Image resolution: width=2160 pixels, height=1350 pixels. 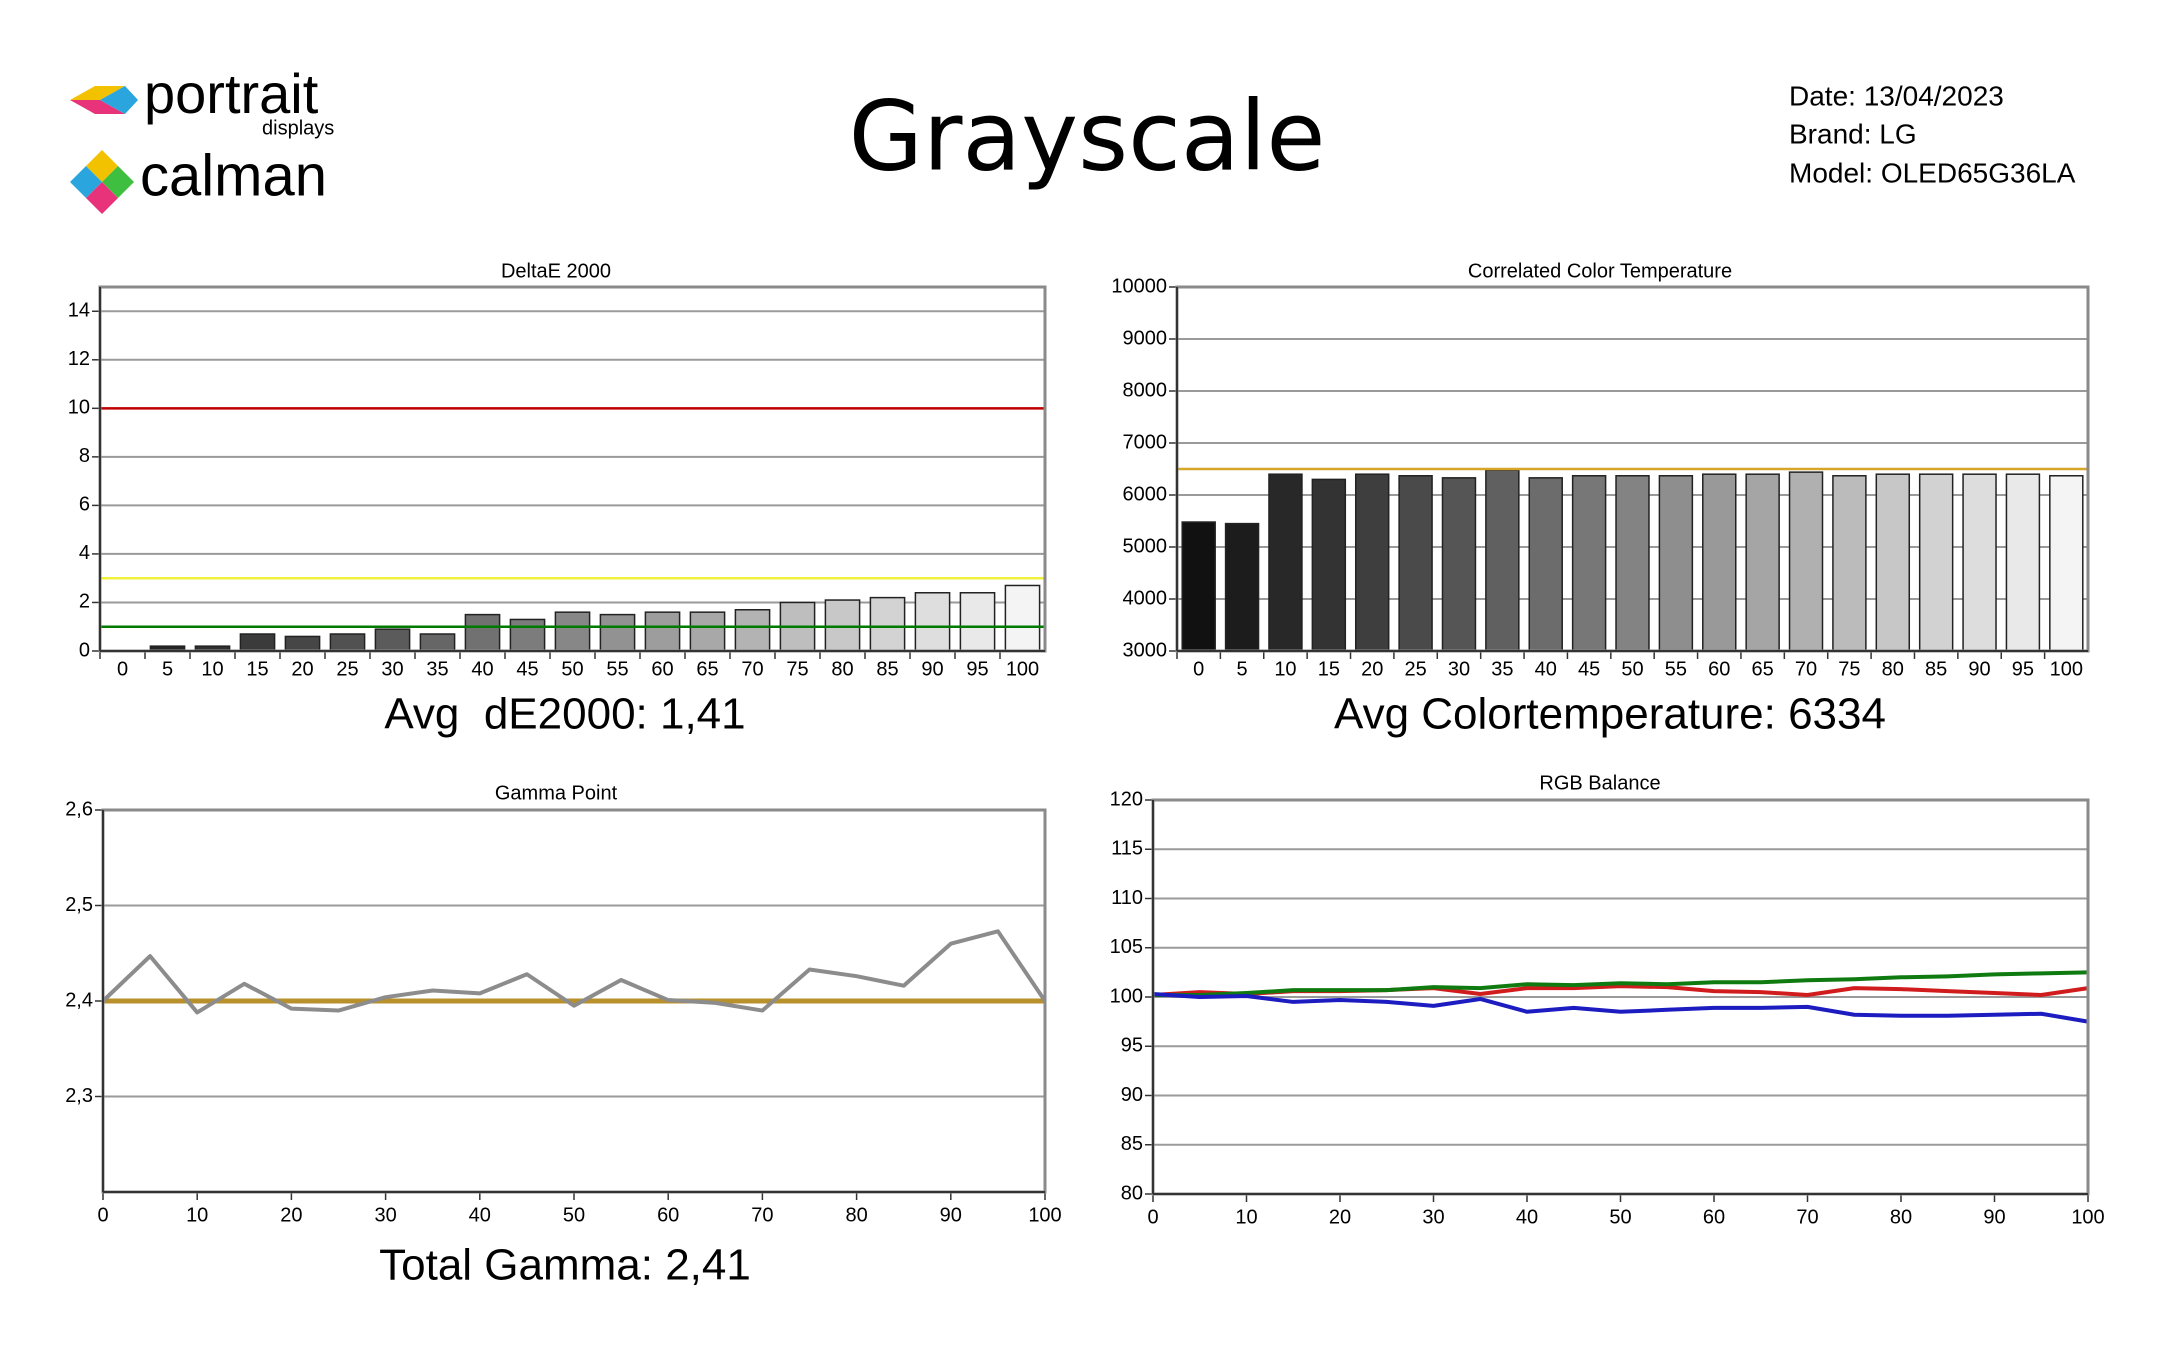 What do you see at coordinates (1145, 494) in the screenshot?
I see `y-tick-label: 6000` at bounding box center [1145, 494].